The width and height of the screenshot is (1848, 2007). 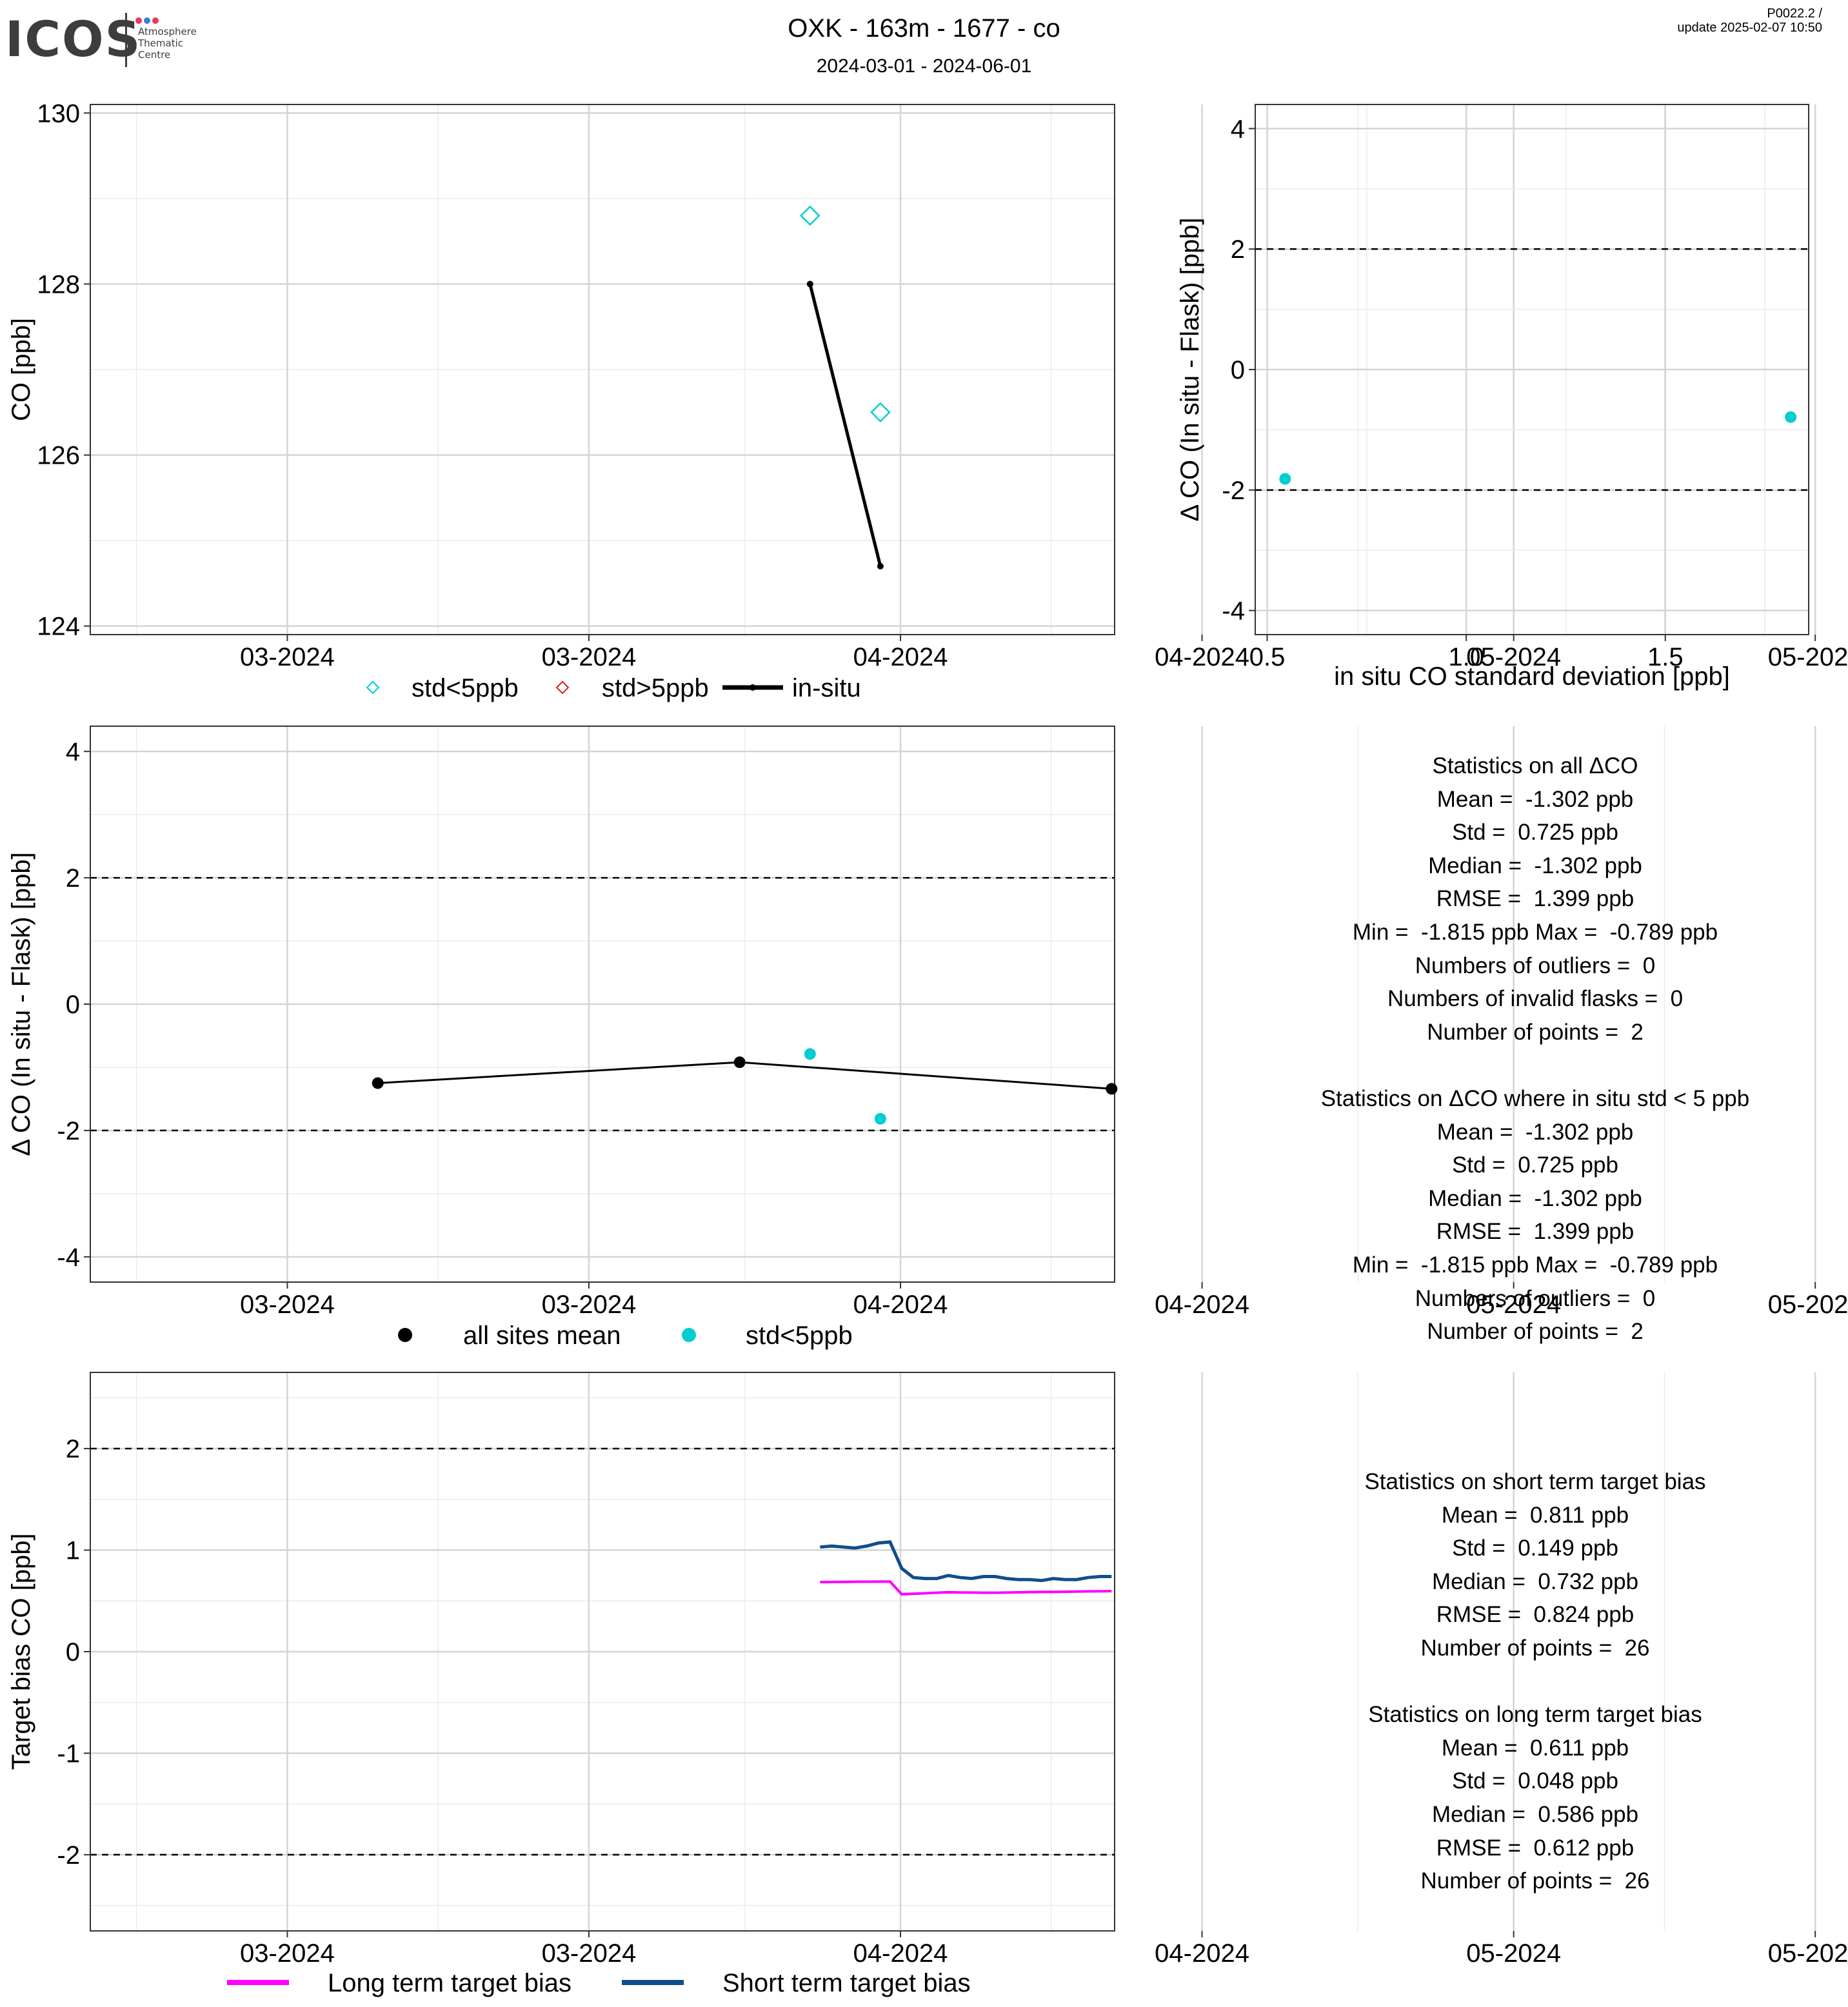 I want to click on legend-key-all-sites-mean, so click(x=405, y=1335).